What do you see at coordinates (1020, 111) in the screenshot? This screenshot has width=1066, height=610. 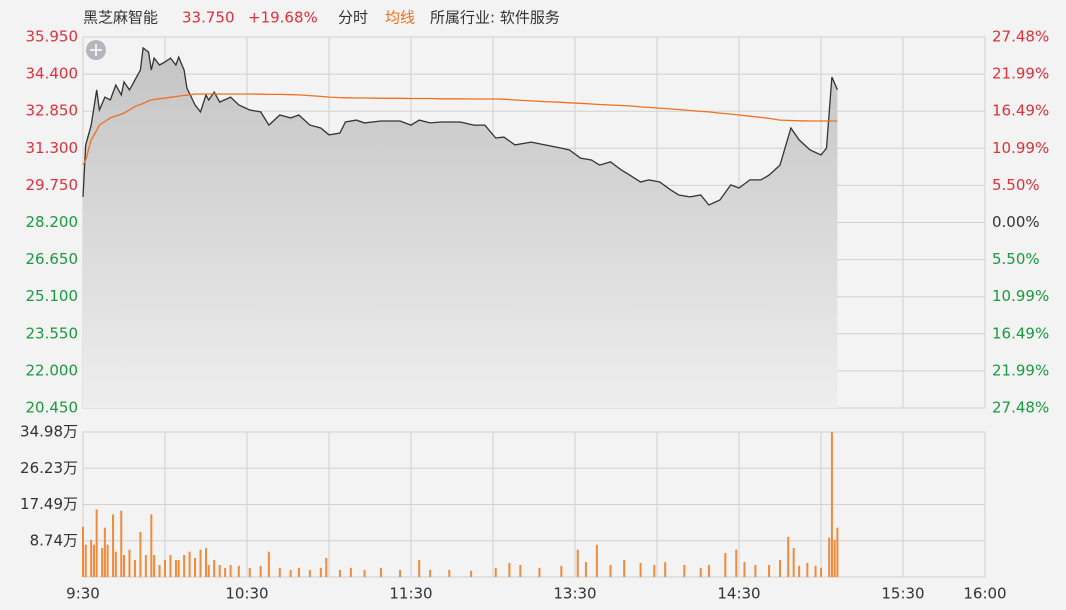 I see `y2-tick-label: 16.49%` at bounding box center [1020, 111].